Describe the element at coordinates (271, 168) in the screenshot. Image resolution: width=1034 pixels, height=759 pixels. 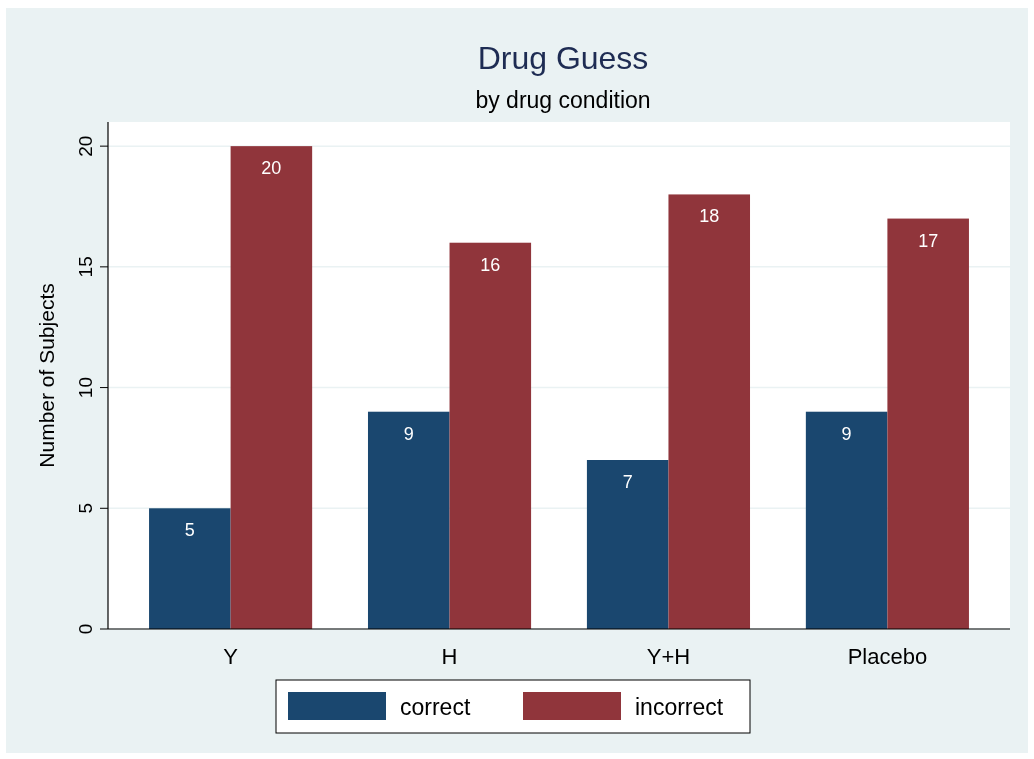
I see `data-label: 20` at that location.